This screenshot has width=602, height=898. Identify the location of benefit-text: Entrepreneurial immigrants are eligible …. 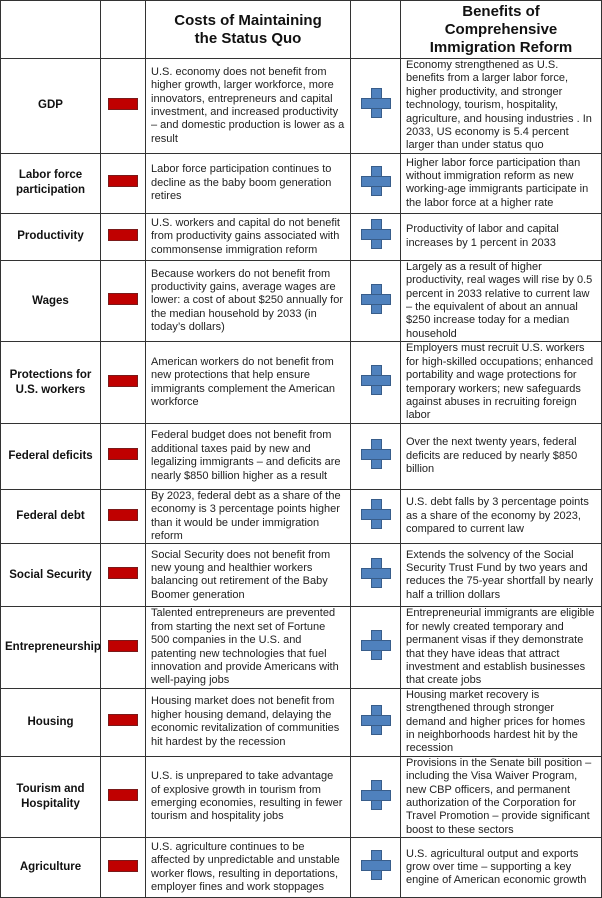
(501, 647).